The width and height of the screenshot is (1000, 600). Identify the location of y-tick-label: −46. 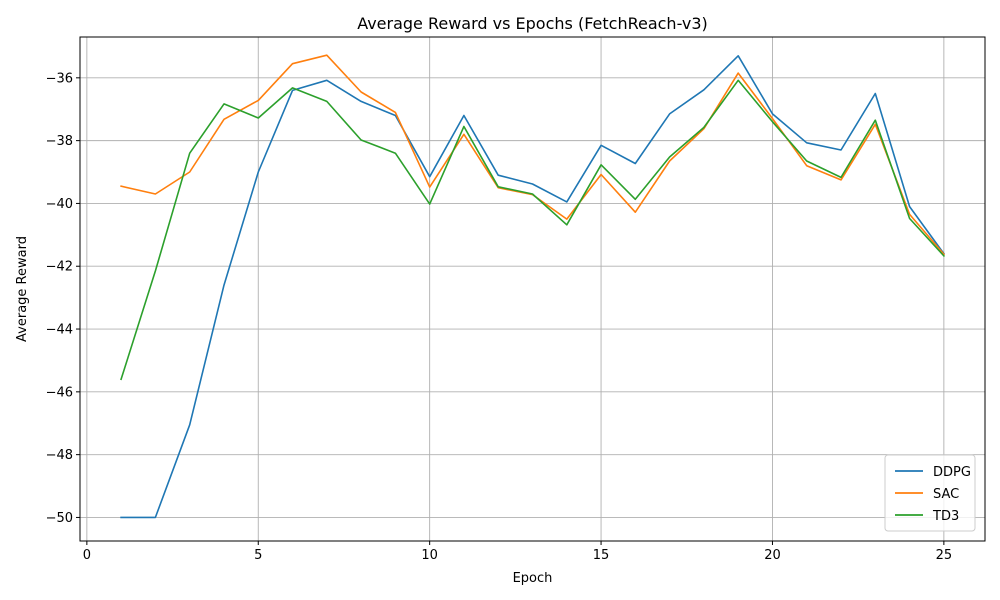
(59, 392).